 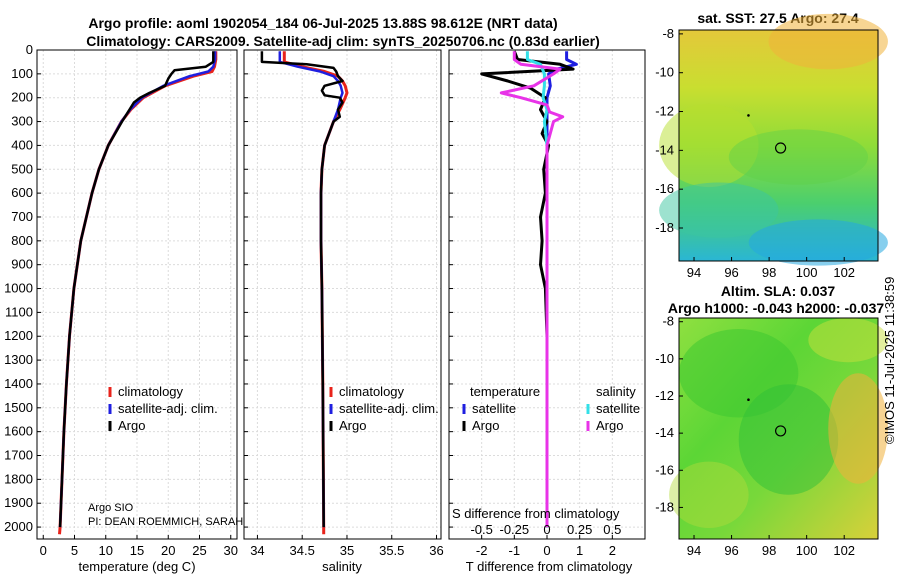 I want to click on depth-tick-label: 1700, so click(x=18, y=455).